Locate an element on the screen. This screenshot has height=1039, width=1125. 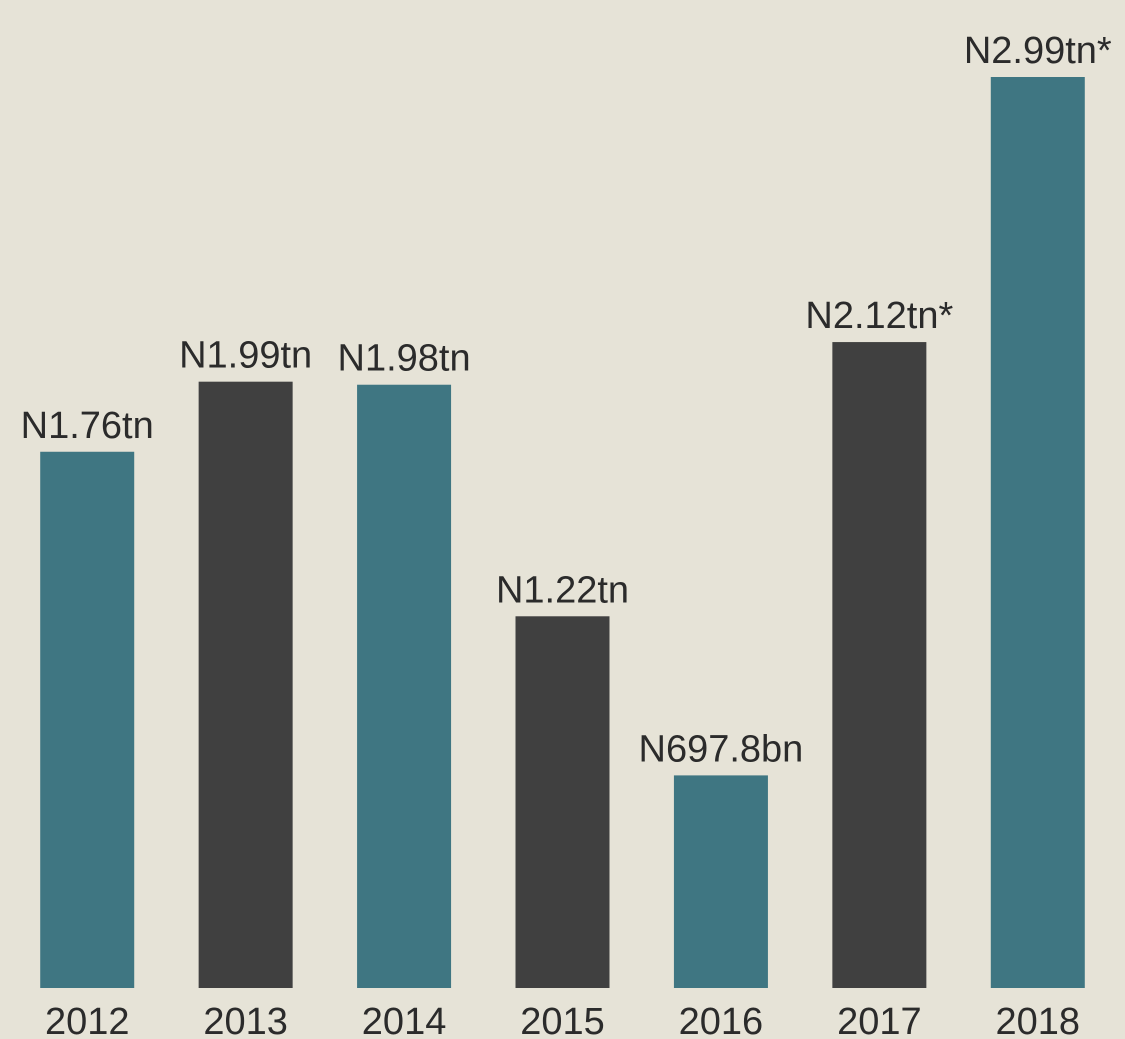
value-label: N697.8bn is located at coordinates (721, 749).